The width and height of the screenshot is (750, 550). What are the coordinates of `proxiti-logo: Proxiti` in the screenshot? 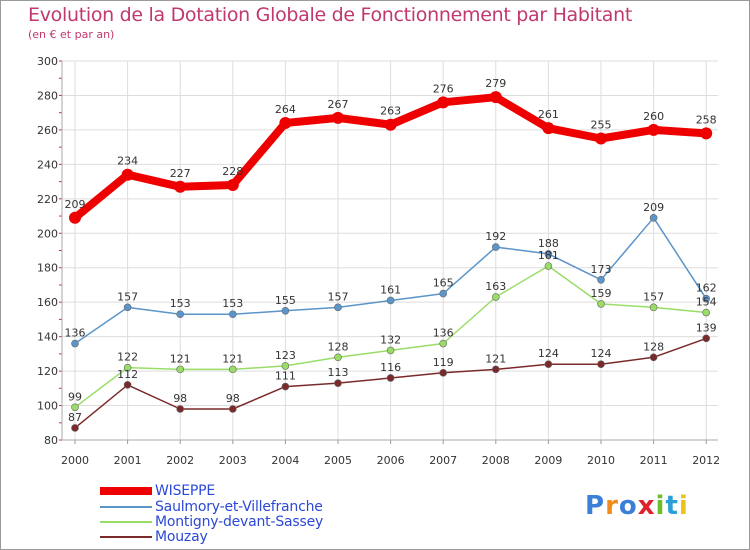 It's located at (637, 506).